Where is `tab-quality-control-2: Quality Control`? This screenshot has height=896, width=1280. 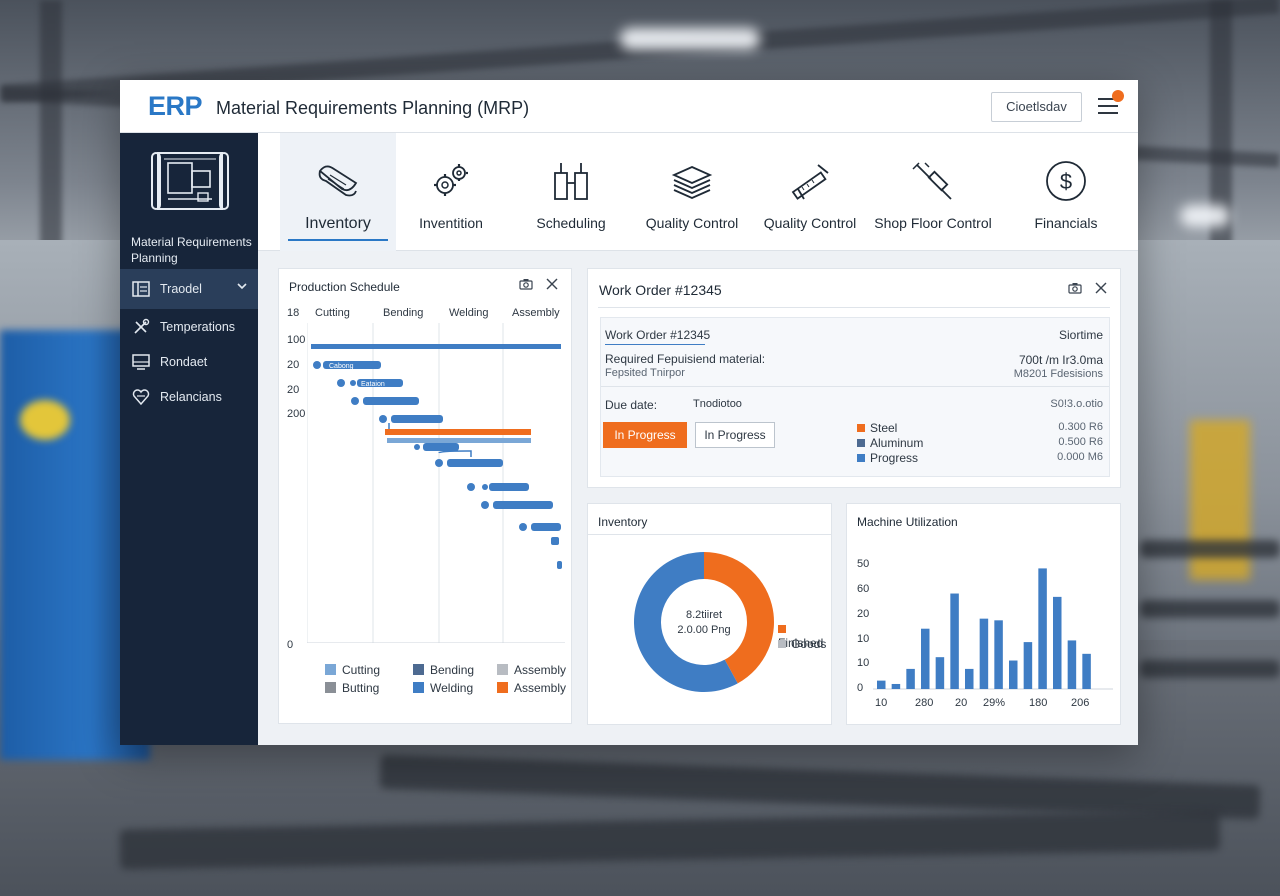
tab-quality-control-2: Quality Control is located at coordinates (810, 192).